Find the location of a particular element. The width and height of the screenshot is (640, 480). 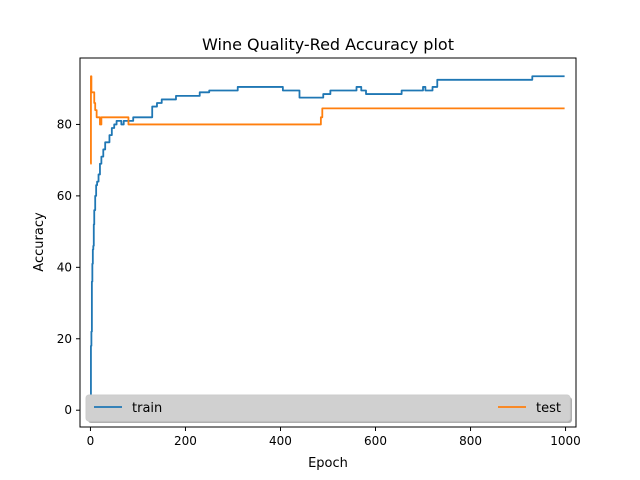

chart-title: Wine Quality-Red Accuracy plot is located at coordinates (328, 44).